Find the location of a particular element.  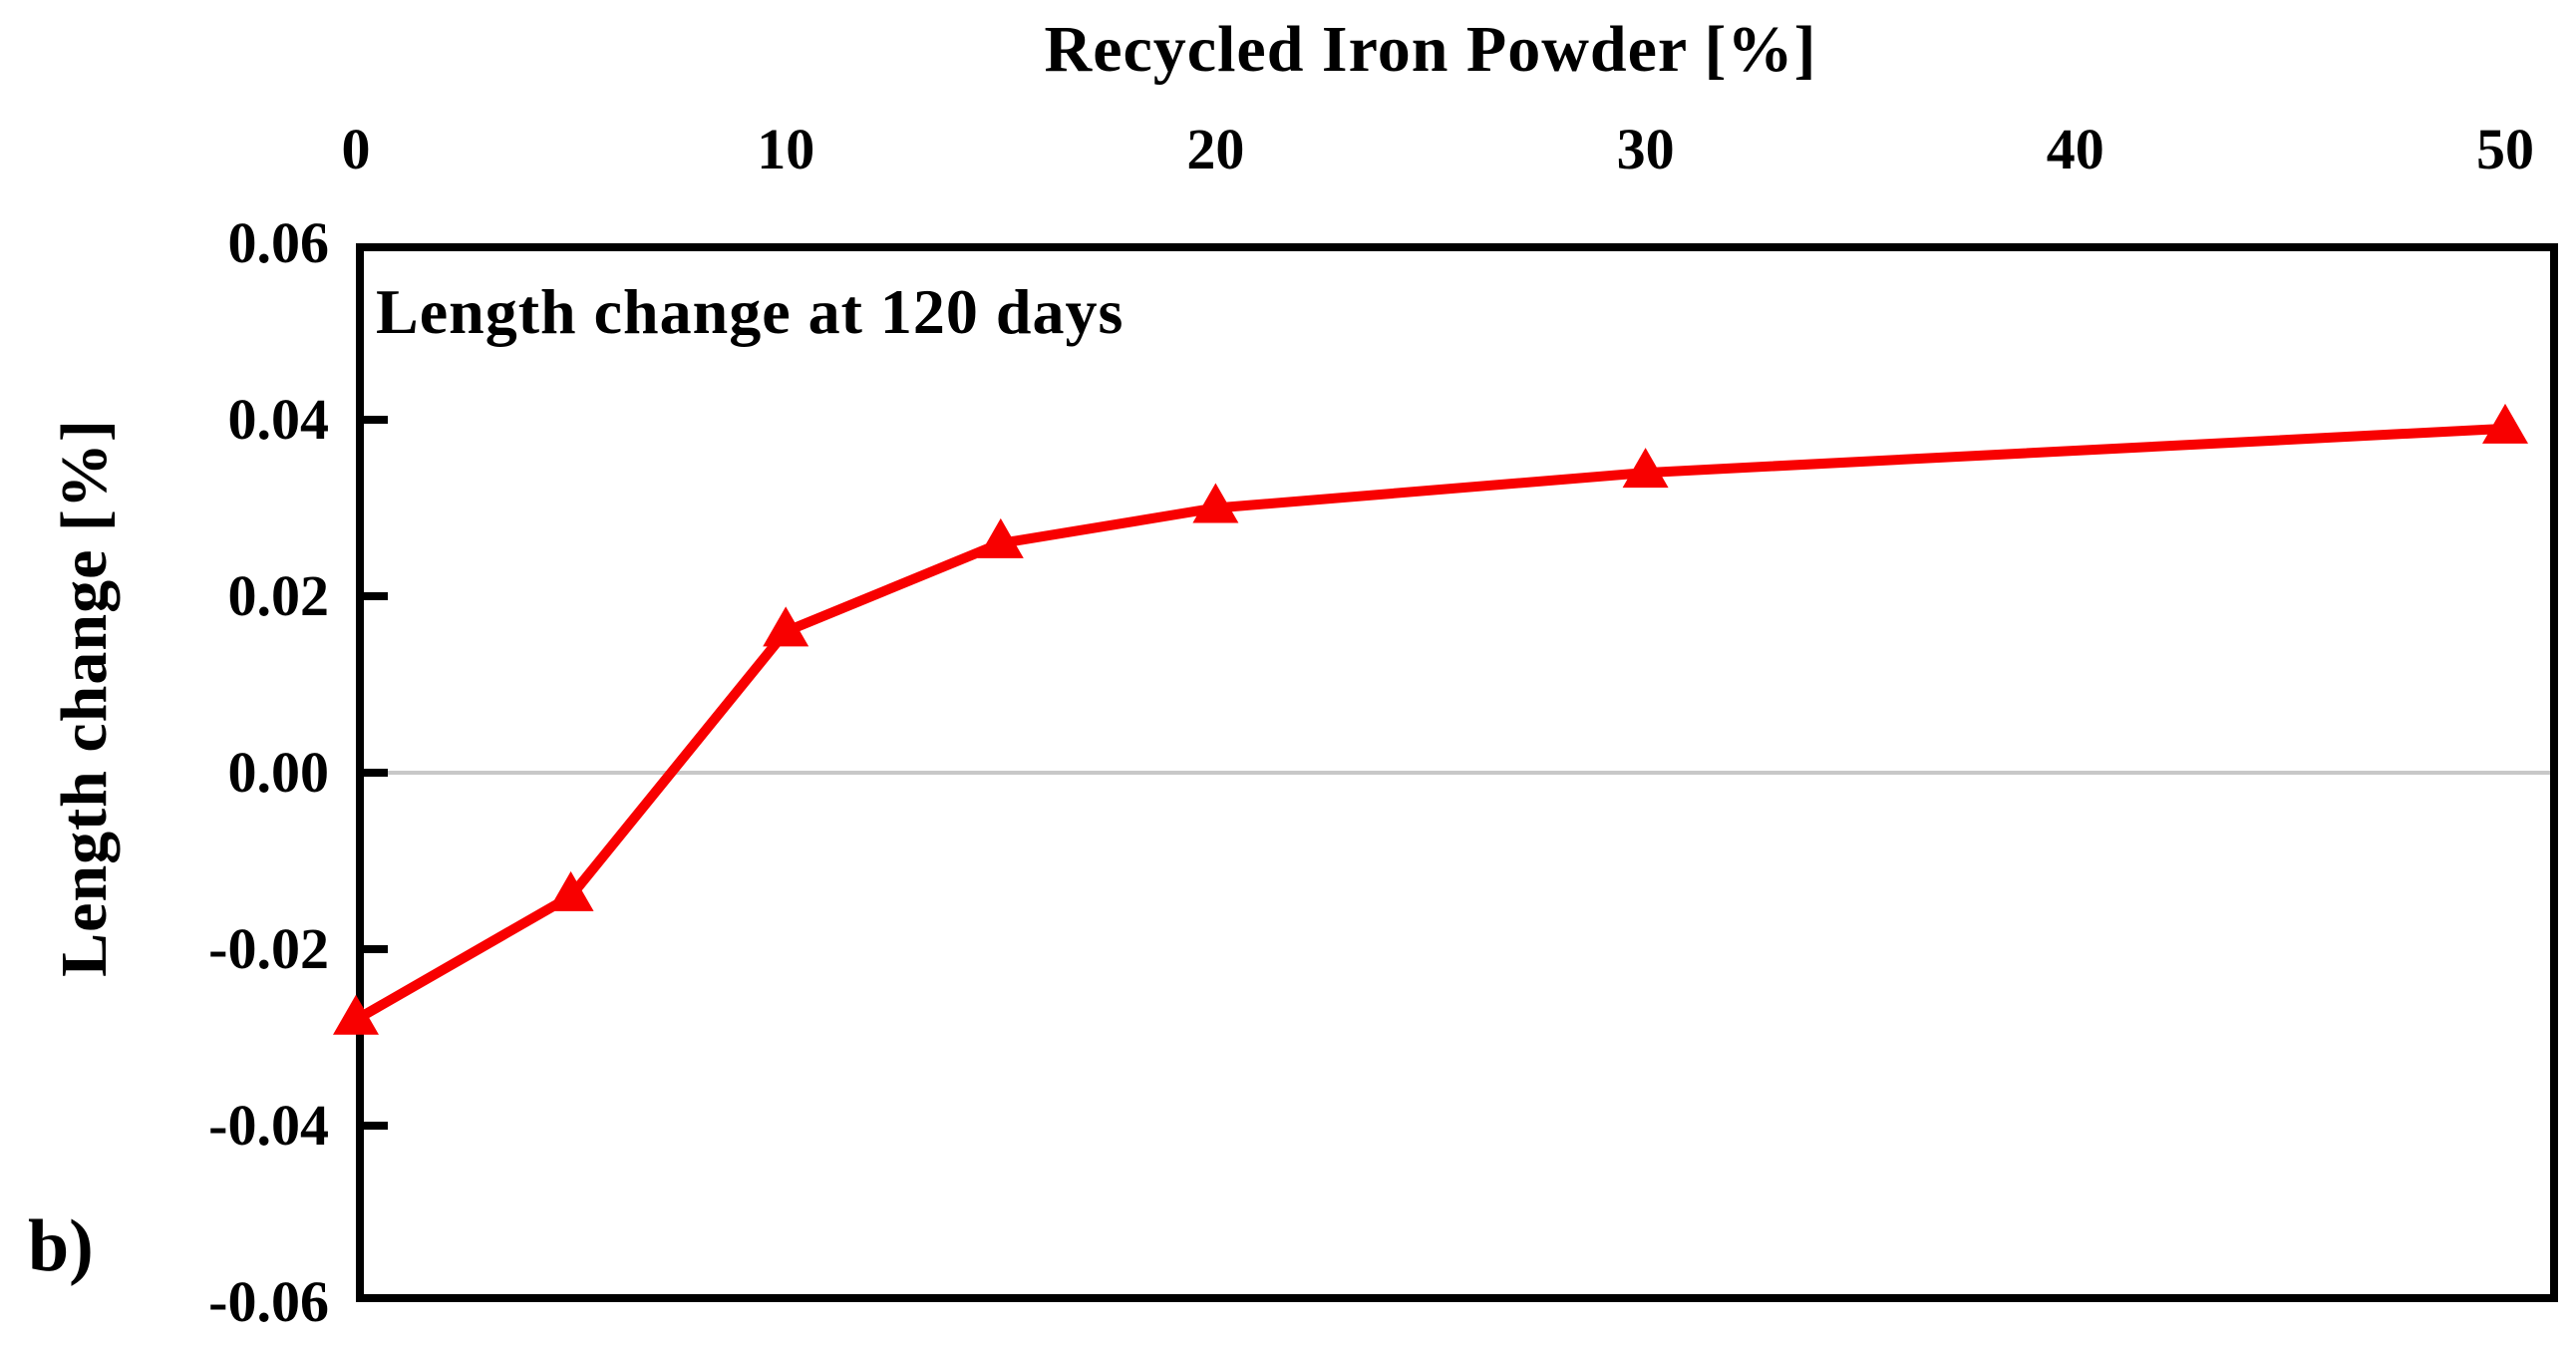

plot-annotation: Length change at 120 days is located at coordinates (750, 311).